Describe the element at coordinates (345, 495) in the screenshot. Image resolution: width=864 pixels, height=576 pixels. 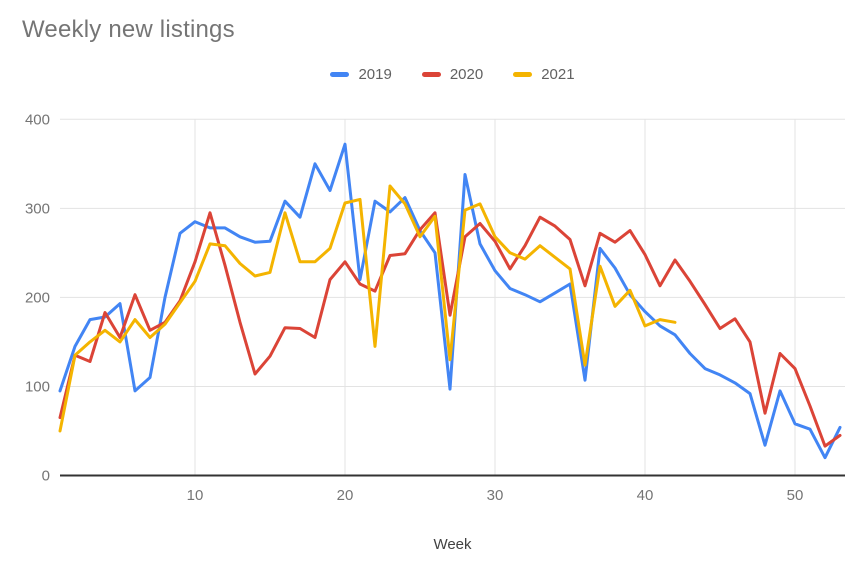
I see `x-tick-label: 20` at that location.